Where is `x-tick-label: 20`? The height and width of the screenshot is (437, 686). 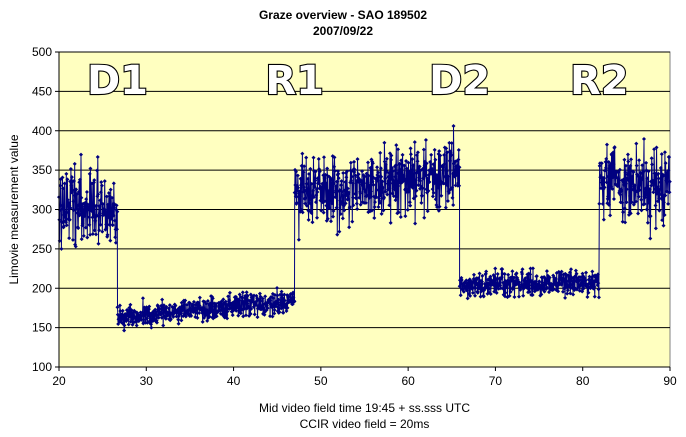
x-tick-label: 20 is located at coordinates (59, 381).